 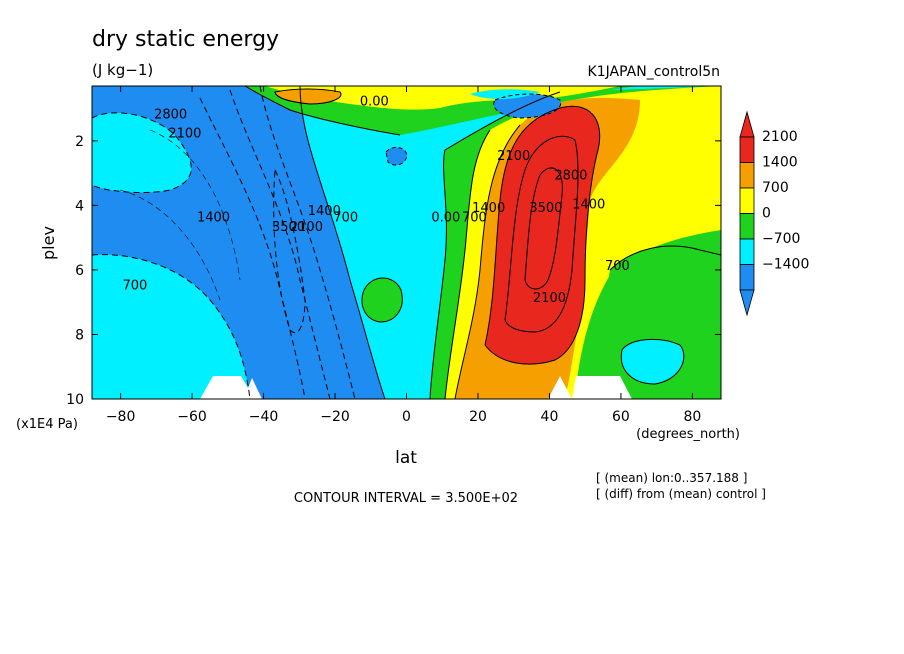 I want to click on x-tick-label: −60, so click(x=192, y=417).